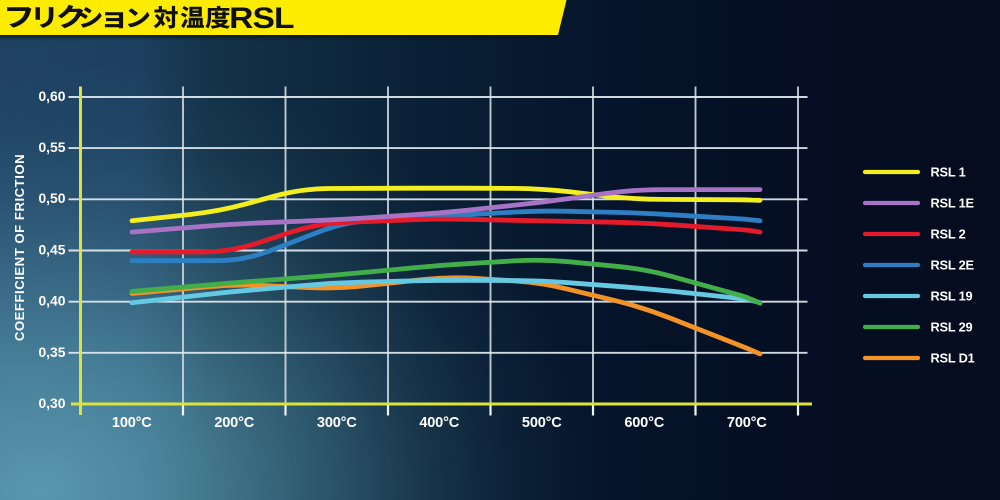 The width and height of the screenshot is (1000, 500). What do you see at coordinates (542, 423) in the screenshot?
I see `svg-text: 500°C` at bounding box center [542, 423].